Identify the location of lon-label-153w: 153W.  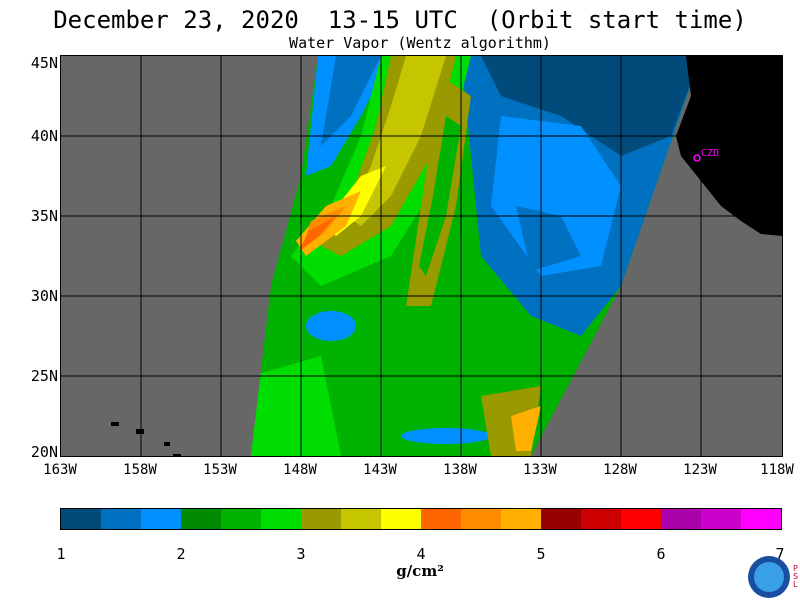
(220, 470).